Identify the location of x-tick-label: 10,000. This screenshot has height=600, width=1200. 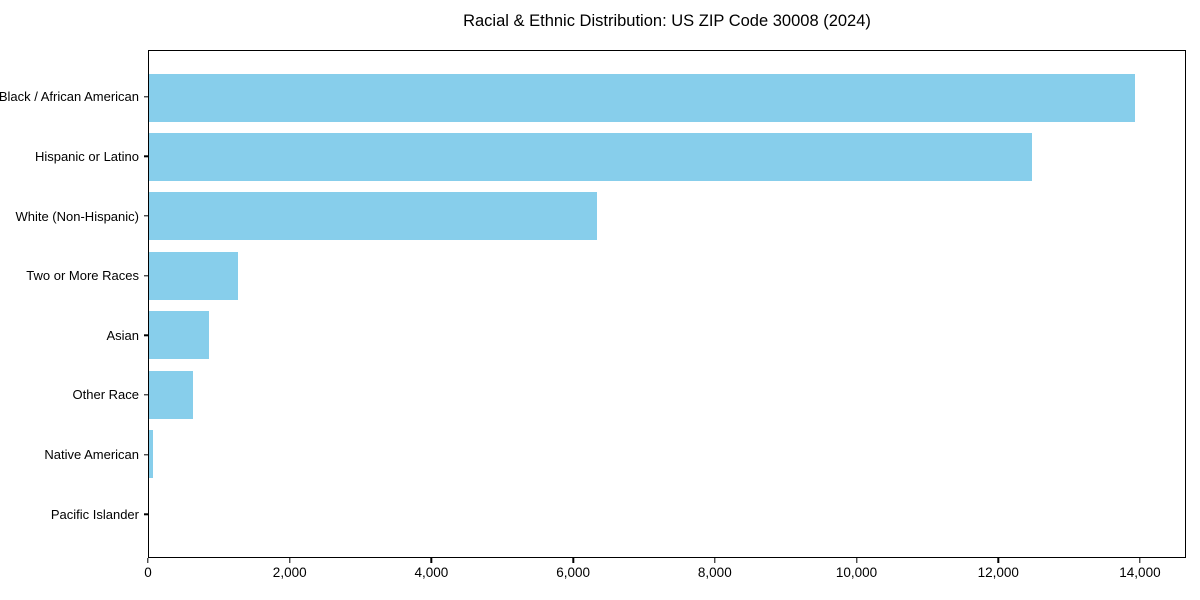
(856, 572).